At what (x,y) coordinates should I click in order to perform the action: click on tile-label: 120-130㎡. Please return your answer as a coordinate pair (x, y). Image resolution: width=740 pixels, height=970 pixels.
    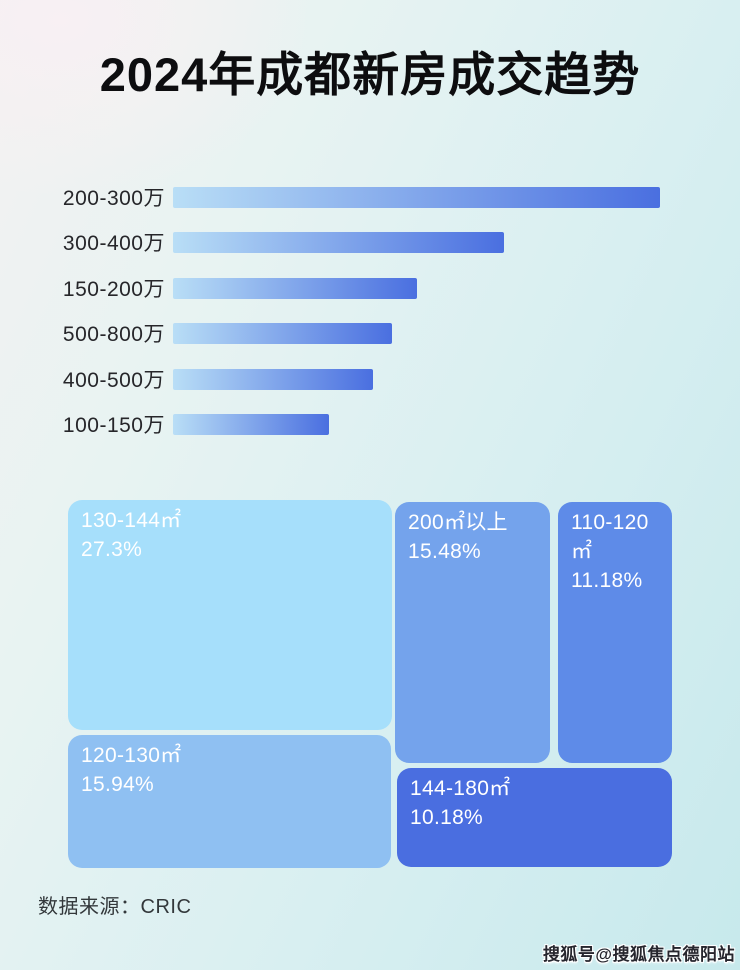
    Looking at the image, I should click on (131, 755).